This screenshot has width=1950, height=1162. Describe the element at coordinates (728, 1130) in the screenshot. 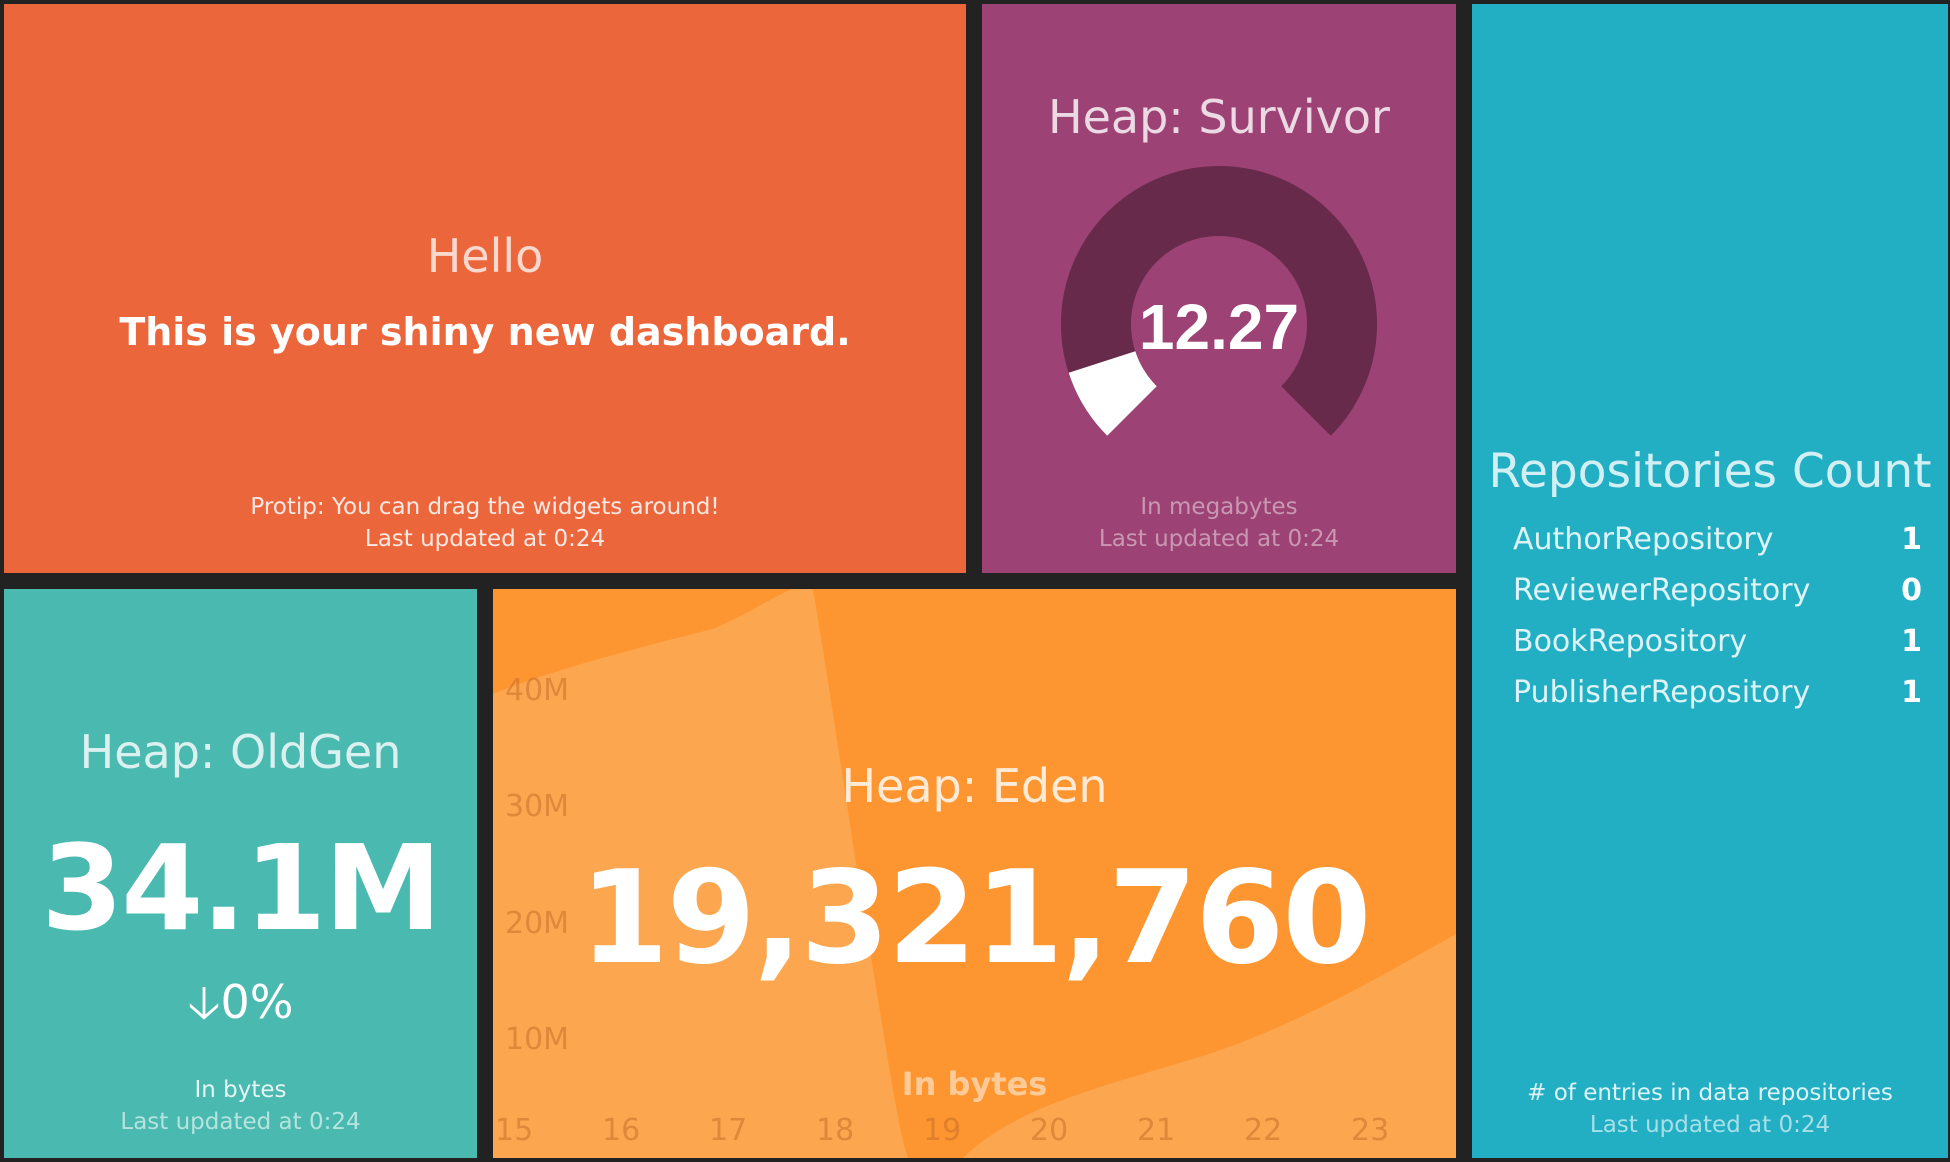

I see `x-tick-label: 17` at that location.